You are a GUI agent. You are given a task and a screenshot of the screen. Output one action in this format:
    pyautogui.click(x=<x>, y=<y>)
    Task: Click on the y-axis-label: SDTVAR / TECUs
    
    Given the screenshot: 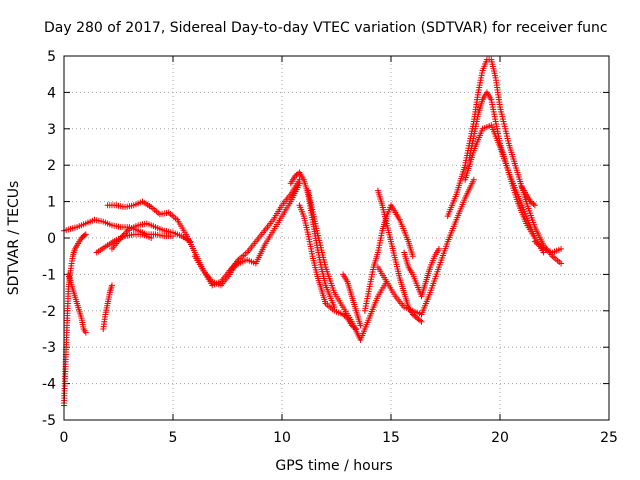 What is the action you would take?
    pyautogui.click(x=14, y=238)
    